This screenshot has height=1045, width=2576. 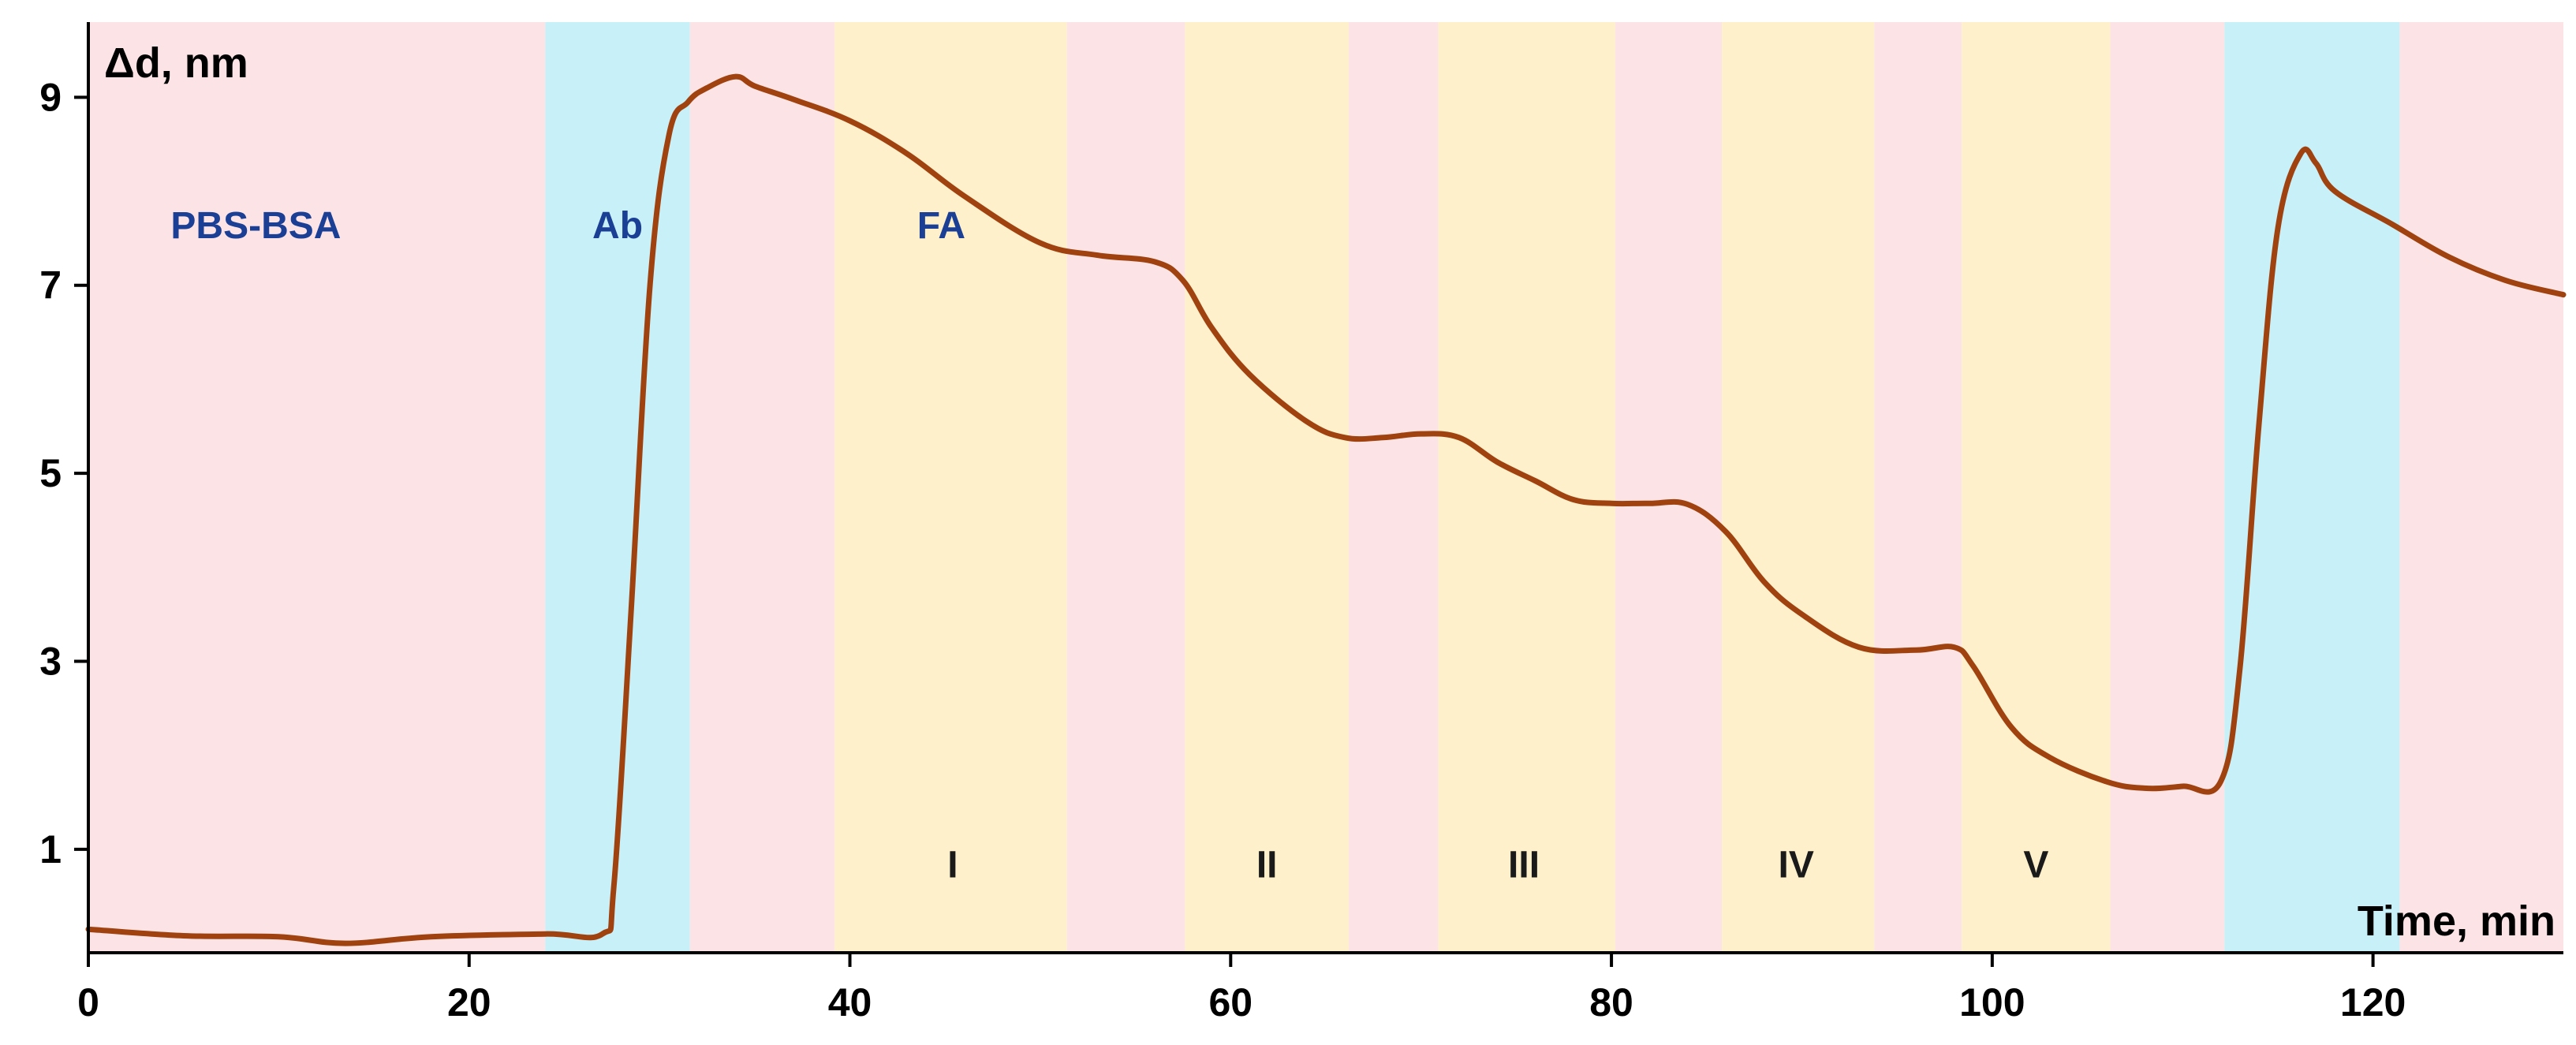 I want to click on annotation-label: FA, so click(x=941, y=226).